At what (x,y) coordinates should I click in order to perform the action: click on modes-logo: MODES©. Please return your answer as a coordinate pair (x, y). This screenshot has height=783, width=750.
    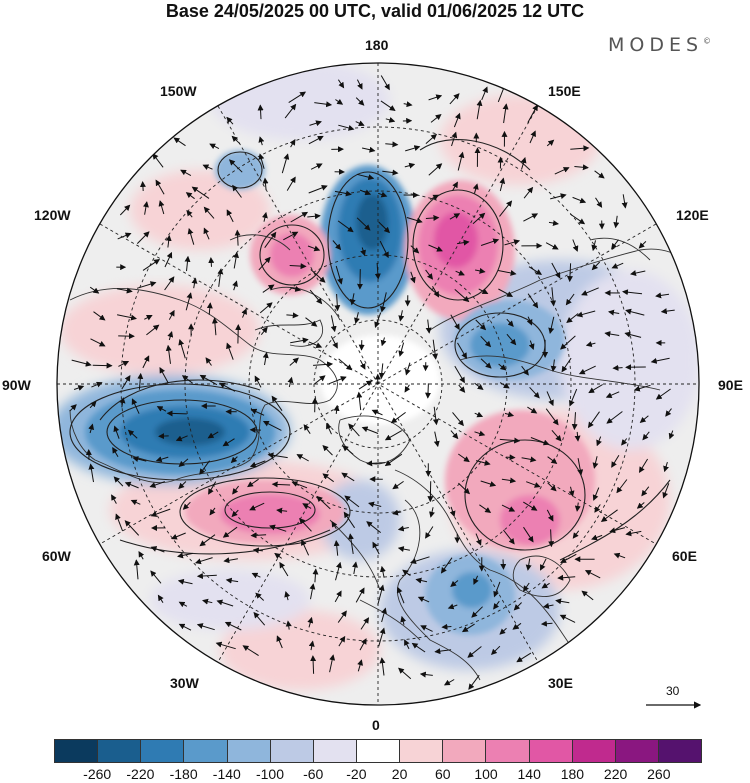
    Looking at the image, I should click on (659, 45).